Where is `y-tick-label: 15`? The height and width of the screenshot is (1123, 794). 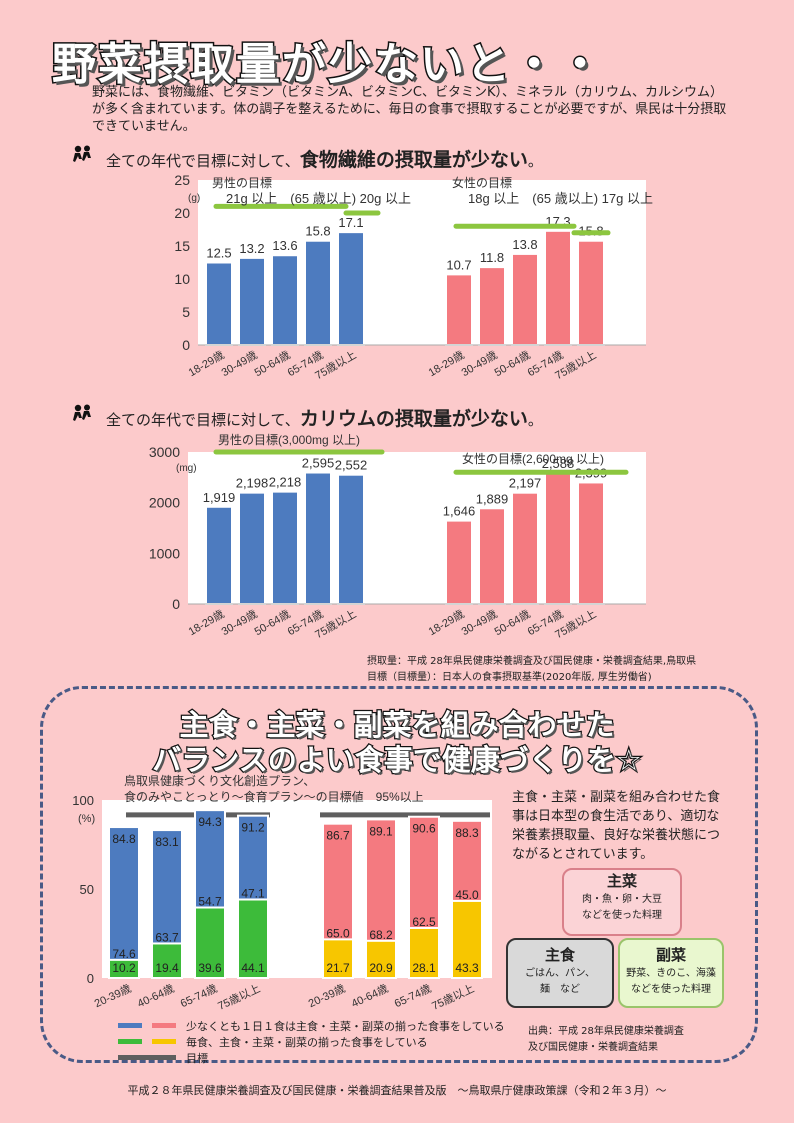
y-tick-label: 15 is located at coordinates (182, 246).